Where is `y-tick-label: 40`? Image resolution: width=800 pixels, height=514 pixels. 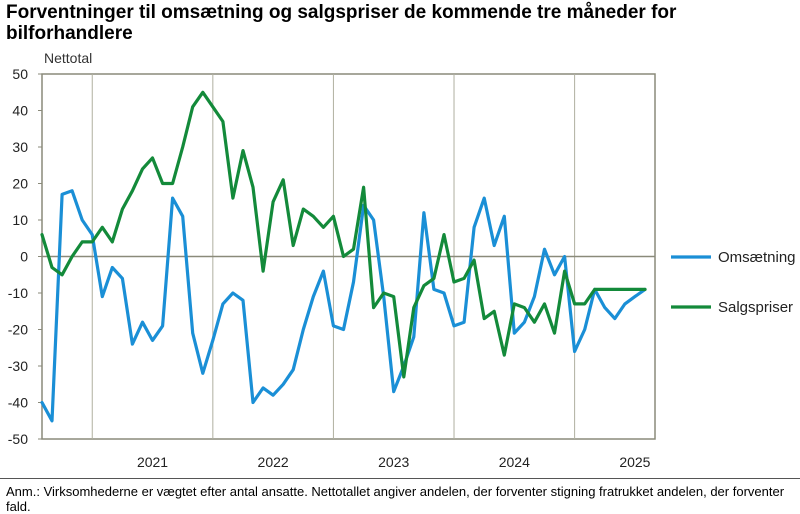
y-tick-label: 40 is located at coordinates (20, 111).